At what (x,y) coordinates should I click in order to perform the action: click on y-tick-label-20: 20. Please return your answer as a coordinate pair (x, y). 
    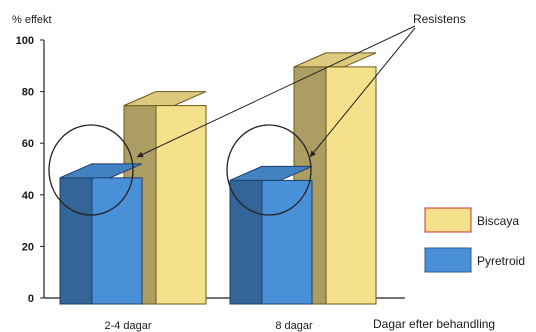
    Looking at the image, I should click on (28, 247).